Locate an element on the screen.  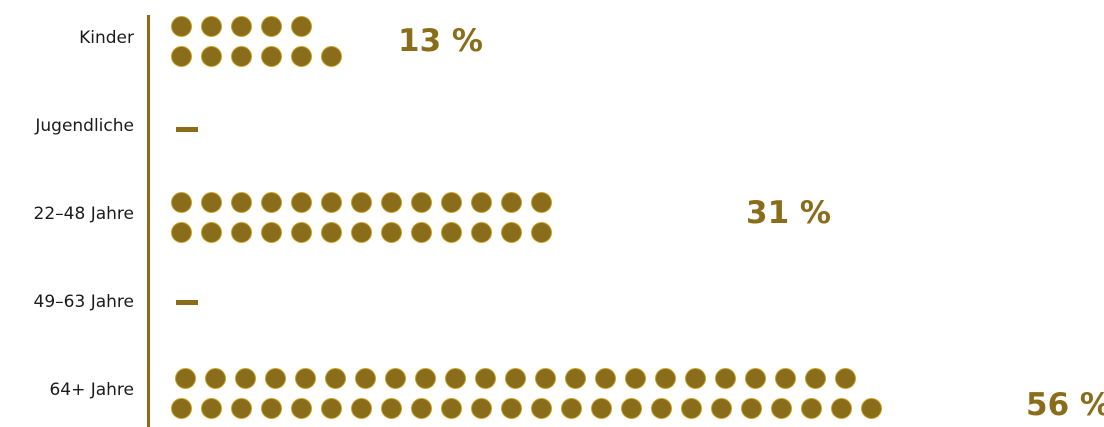
category-label-22-48-jahre: 22–48 Jahre is located at coordinates (83, 214).